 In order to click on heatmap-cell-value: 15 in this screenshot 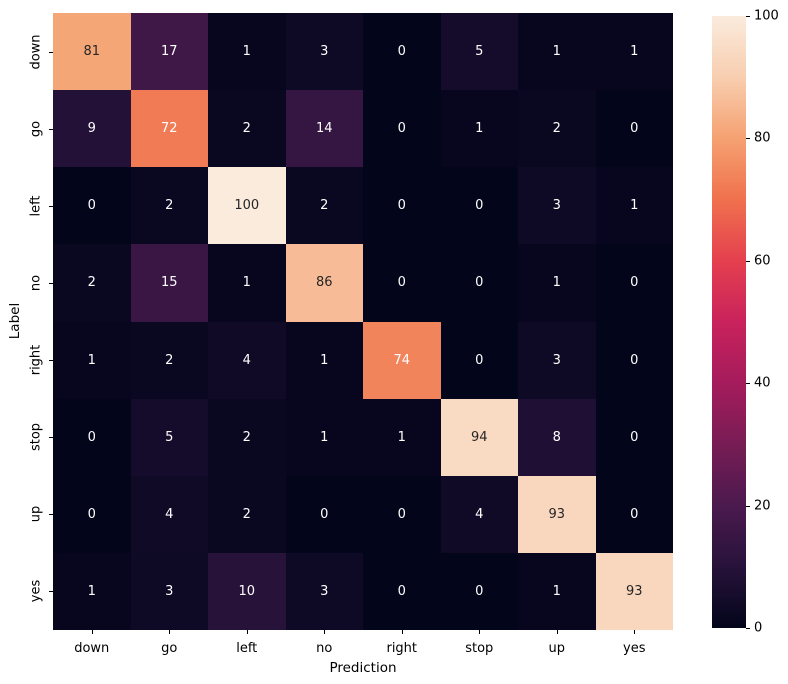, I will do `click(169, 283)`.